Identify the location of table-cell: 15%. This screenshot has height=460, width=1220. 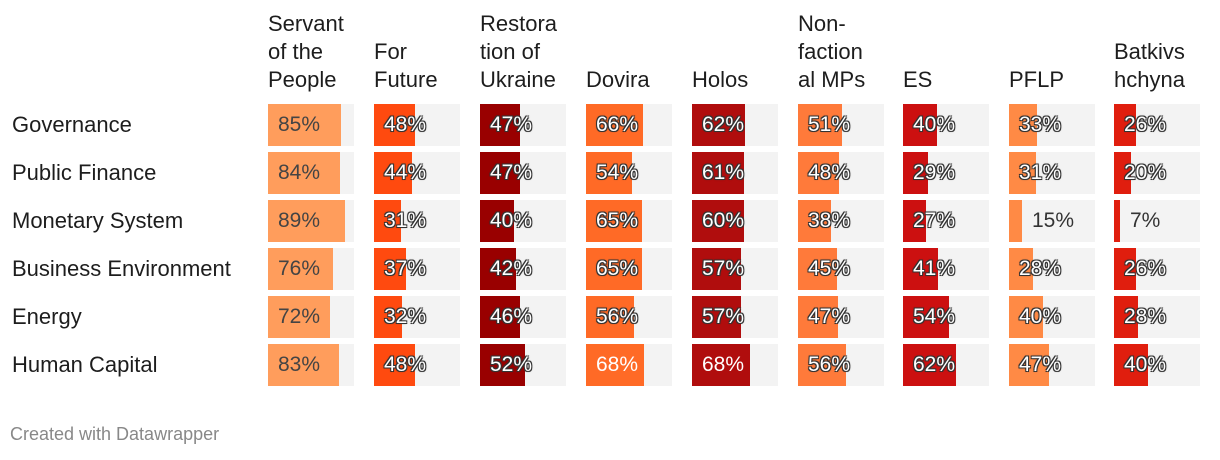
(1052, 221).